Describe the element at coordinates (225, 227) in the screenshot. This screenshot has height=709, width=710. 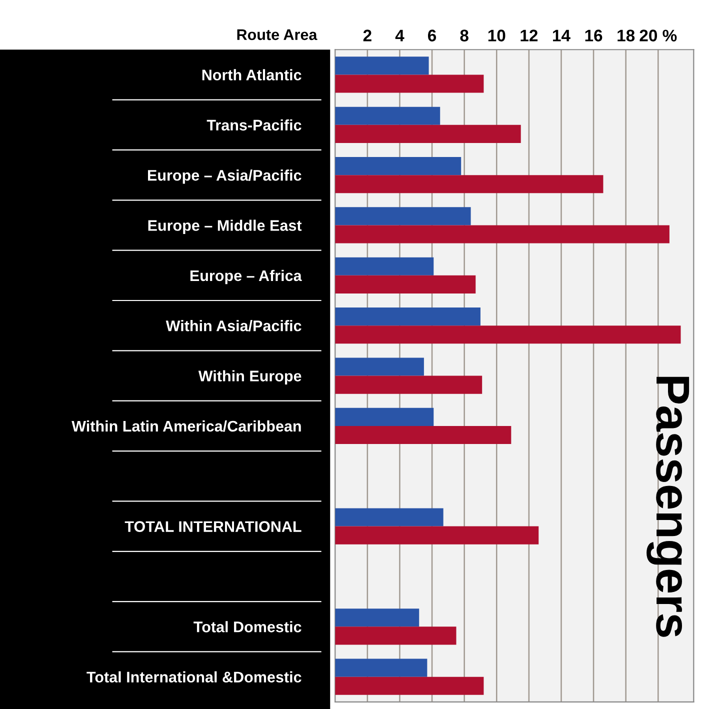
I see `y-tick-label: Europe – Middle East` at that location.